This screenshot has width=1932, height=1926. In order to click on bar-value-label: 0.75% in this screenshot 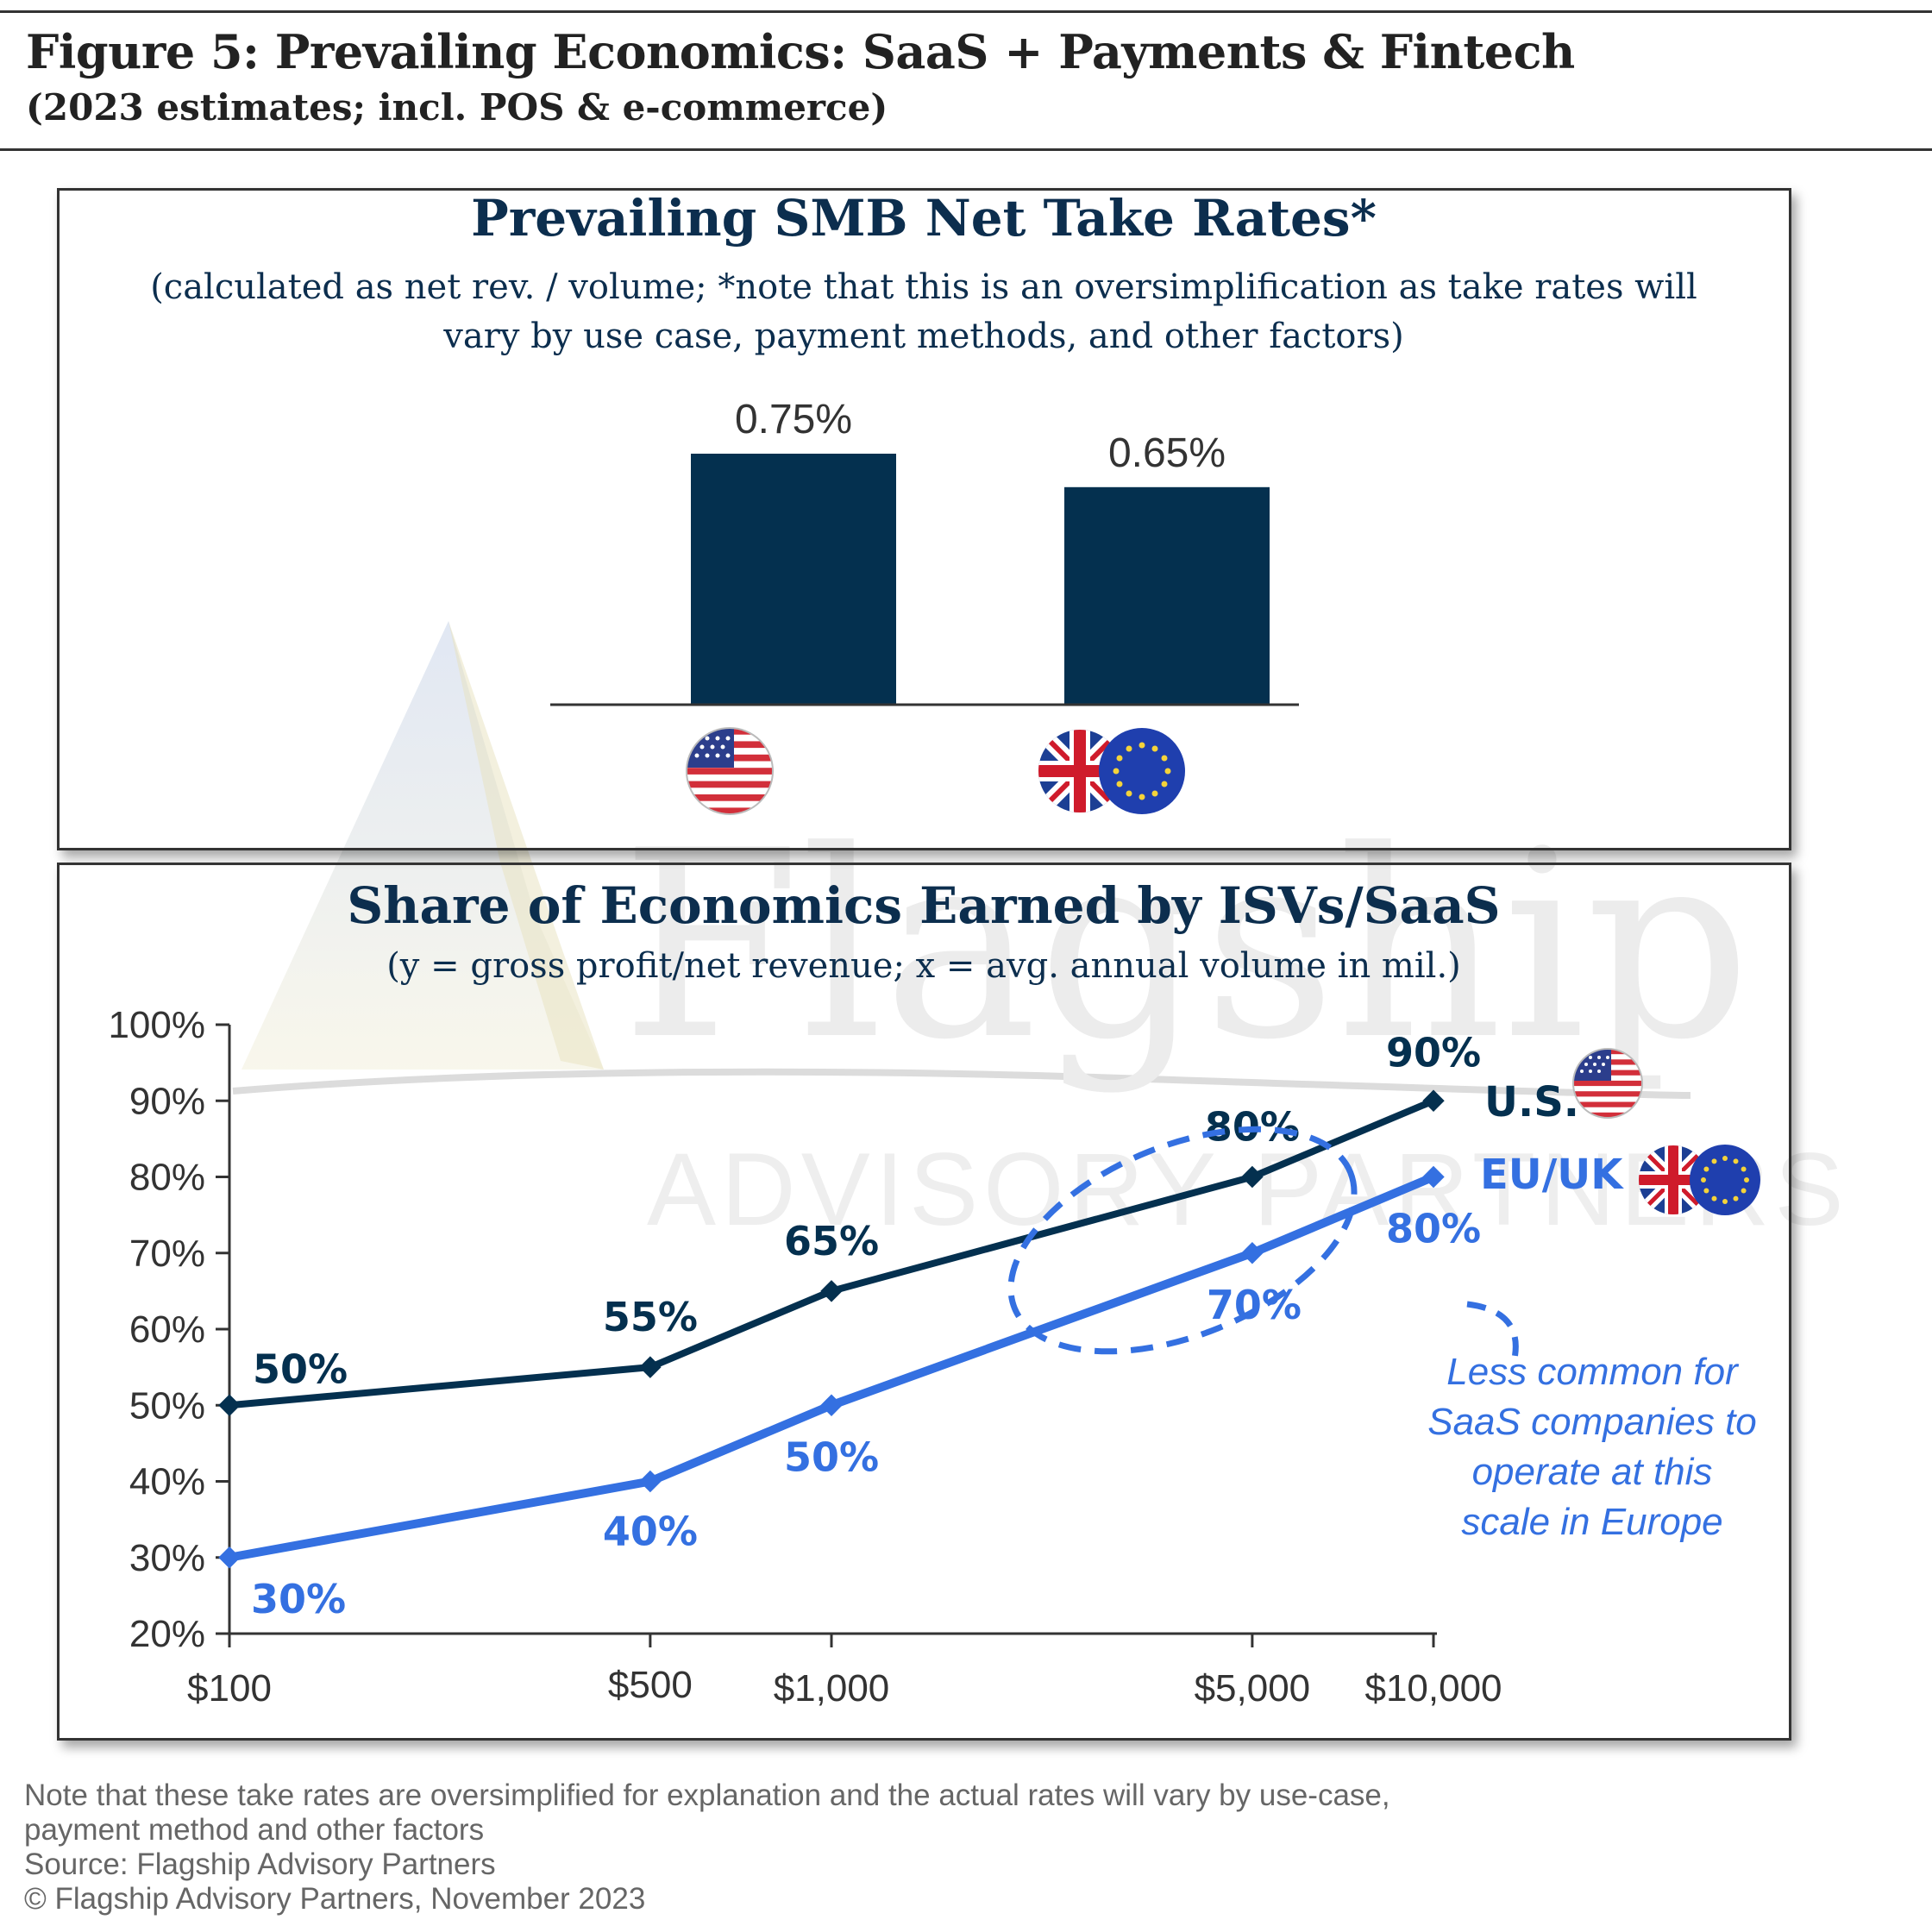, I will do `click(793, 420)`.